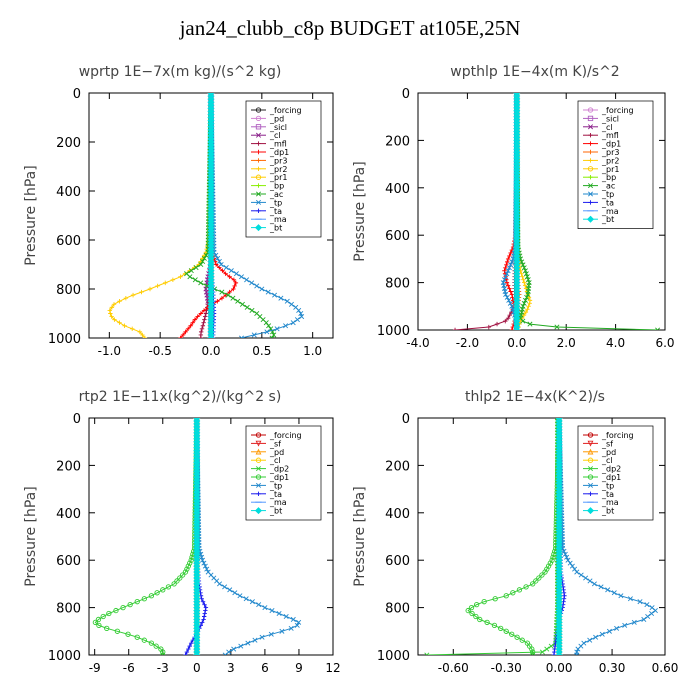  Describe the element at coordinates (535, 397) in the screenshot. I see `panel-title: thlp2 1E−4x(K^2)/s` at that location.